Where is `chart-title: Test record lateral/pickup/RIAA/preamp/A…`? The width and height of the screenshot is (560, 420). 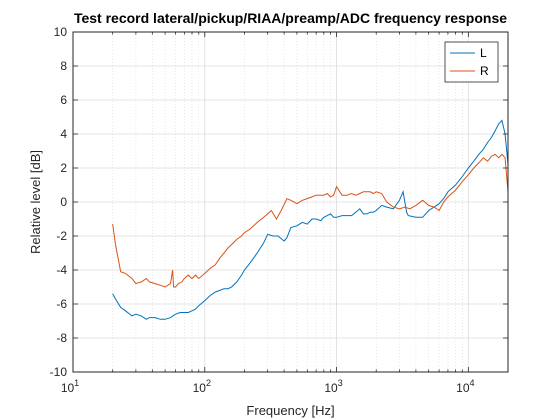 chart-title: Test record lateral/pickup/RIAA/preamp/A… is located at coordinates (290, 18).